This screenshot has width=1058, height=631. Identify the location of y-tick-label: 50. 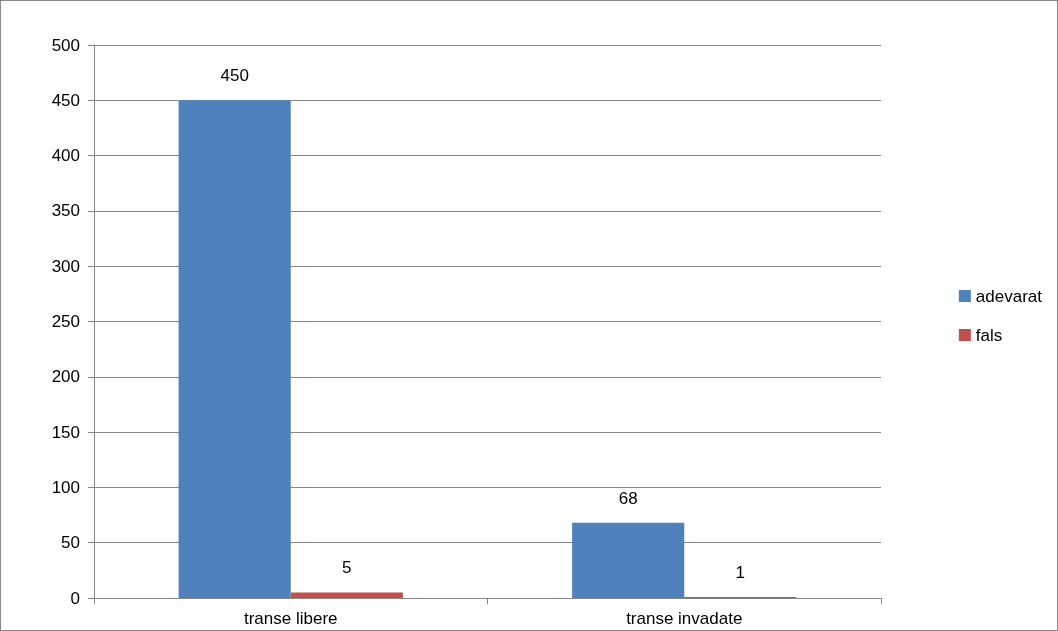
(70, 543).